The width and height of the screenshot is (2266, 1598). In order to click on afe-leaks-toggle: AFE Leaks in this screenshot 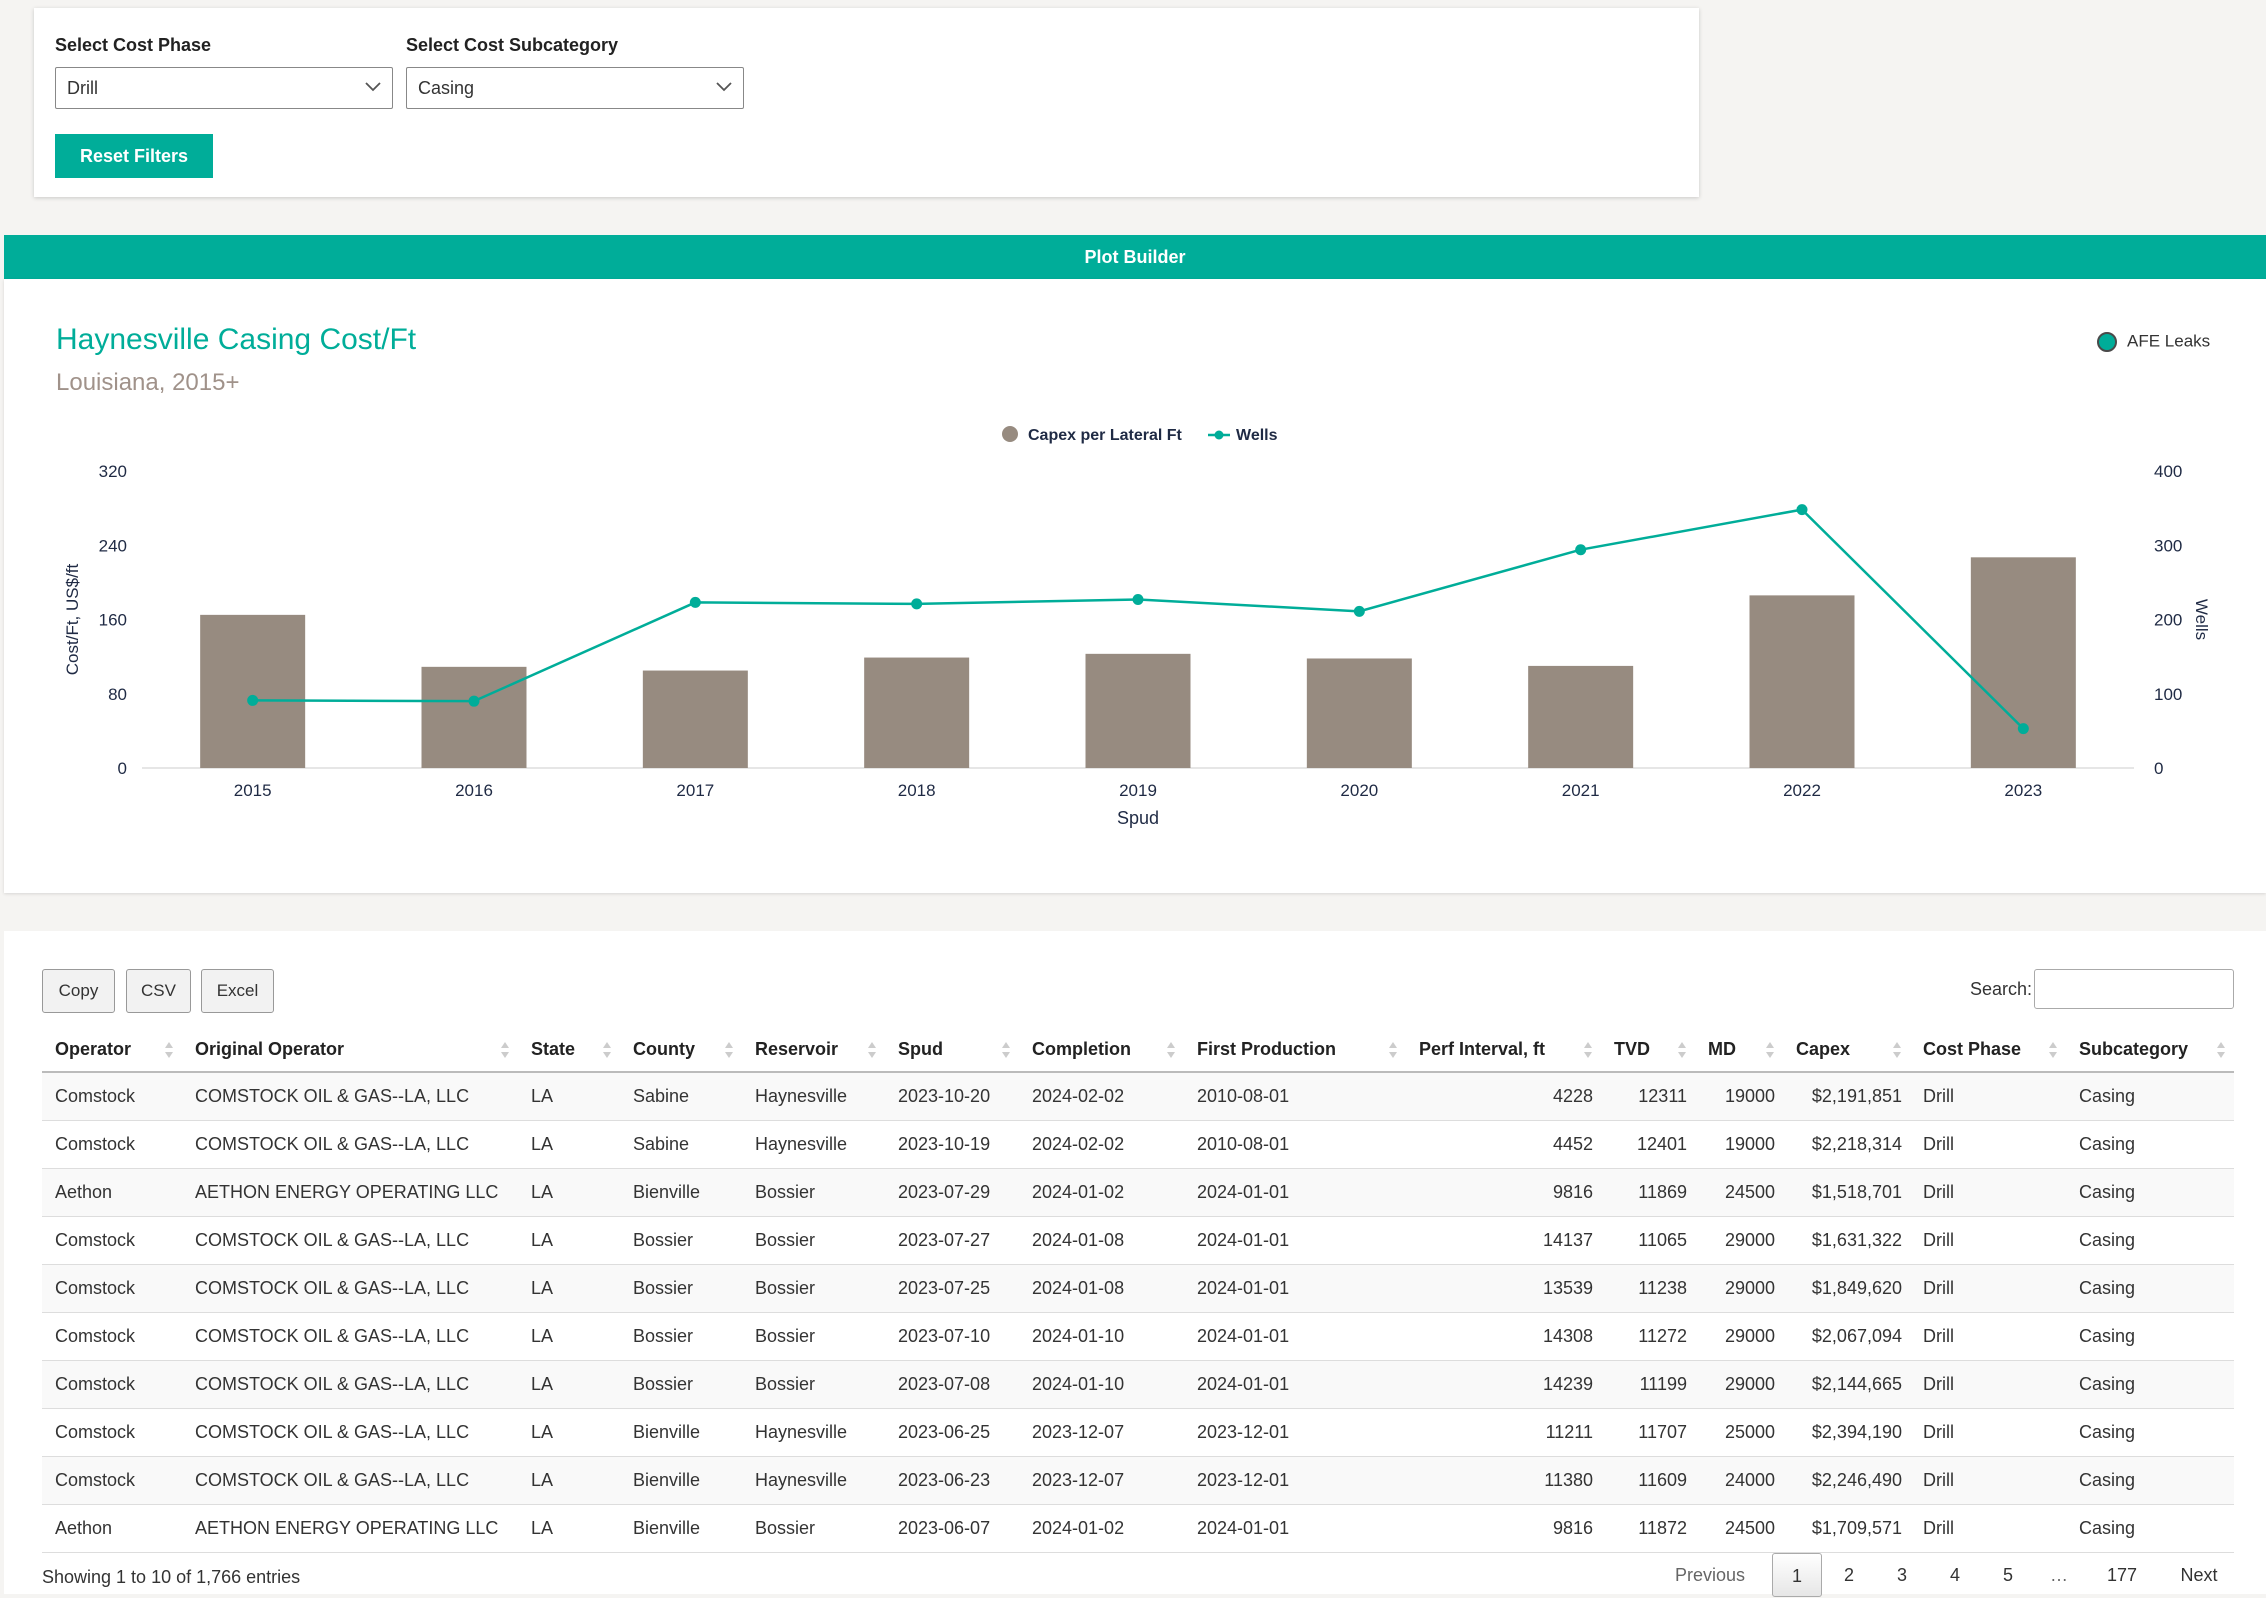, I will do `click(2153, 341)`.